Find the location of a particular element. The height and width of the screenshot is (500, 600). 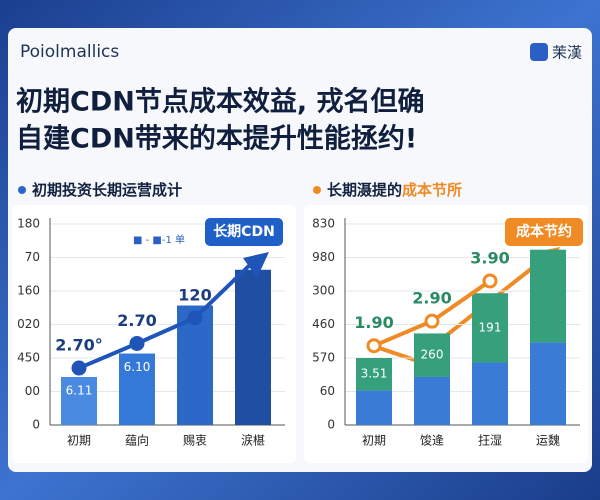

x-tick-label: 抂湿 is located at coordinates (490, 440).